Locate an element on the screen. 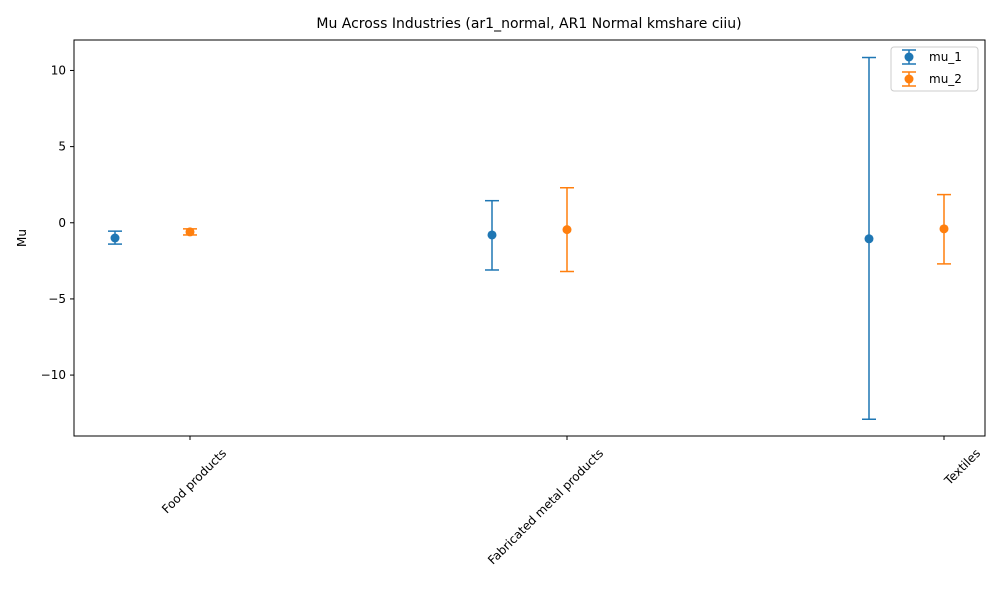 This screenshot has height=600, width=1000. y-tick-label: −5 is located at coordinates (57, 299).